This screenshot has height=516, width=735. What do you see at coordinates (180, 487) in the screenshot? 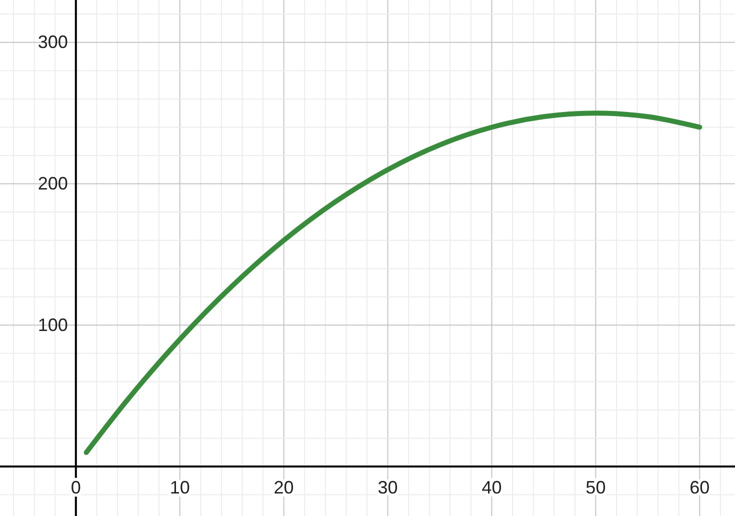
I see `x-tick-label: 10` at bounding box center [180, 487].